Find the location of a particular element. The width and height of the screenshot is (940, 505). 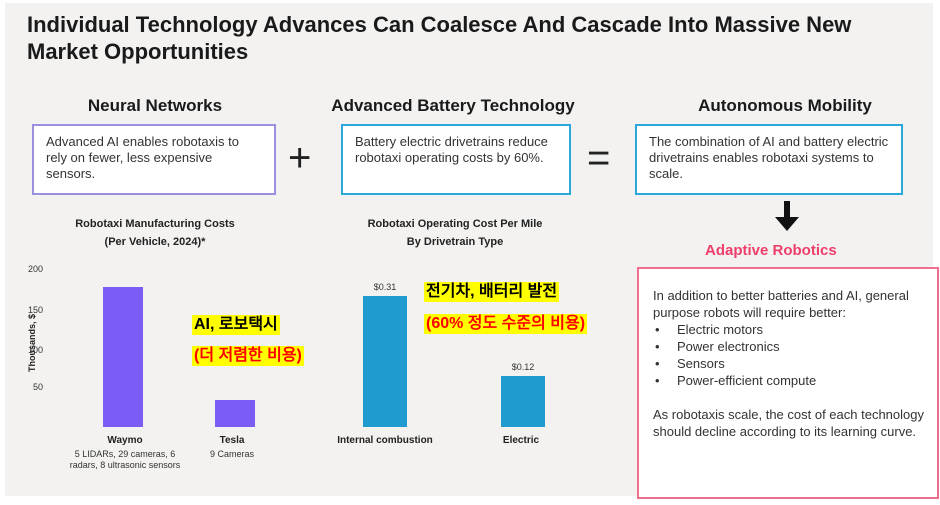

plus-sign: + is located at coordinates (300, 158).